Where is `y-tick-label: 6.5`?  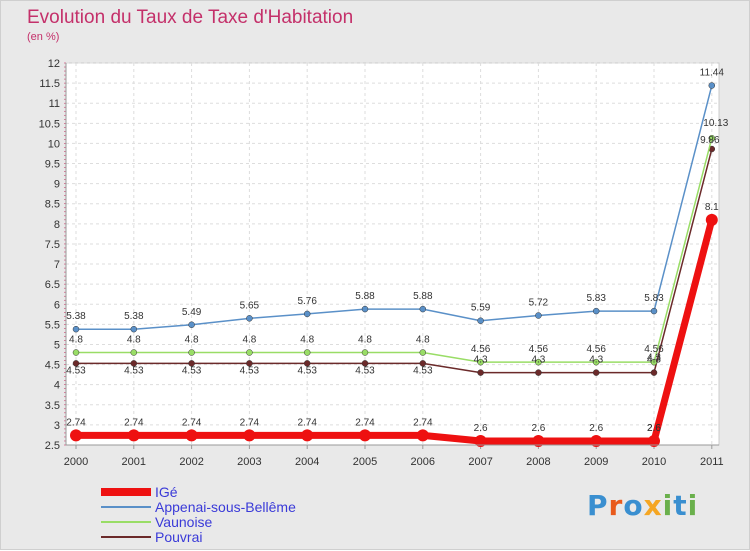
y-tick-label: 6.5 is located at coordinates (52, 285).